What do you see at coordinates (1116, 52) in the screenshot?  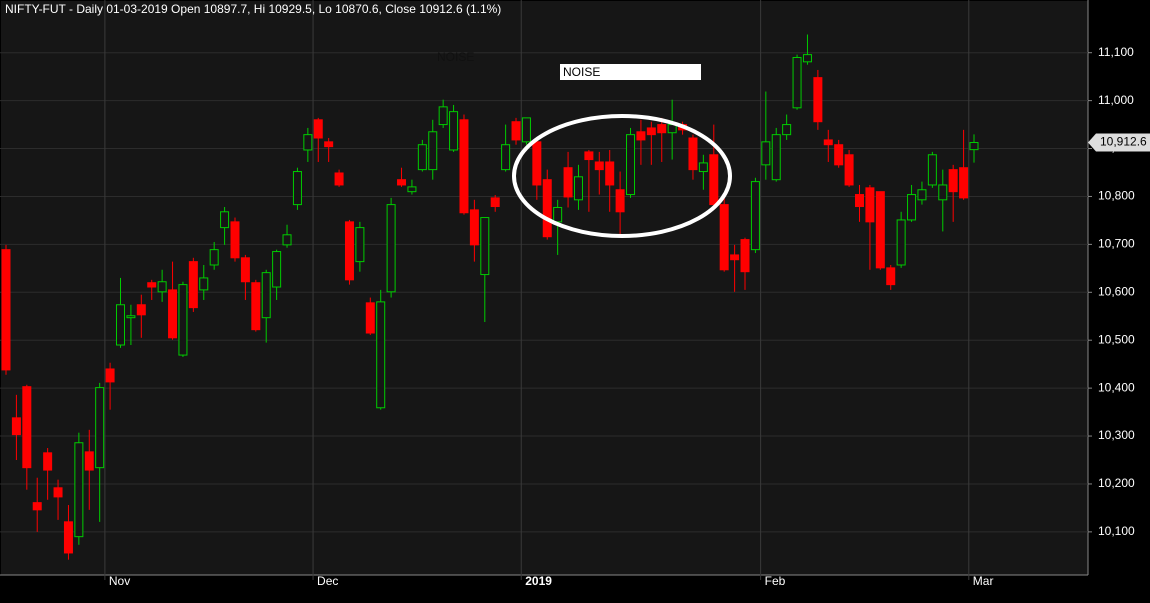 I see `y-tick-label: 11,100` at bounding box center [1116, 52].